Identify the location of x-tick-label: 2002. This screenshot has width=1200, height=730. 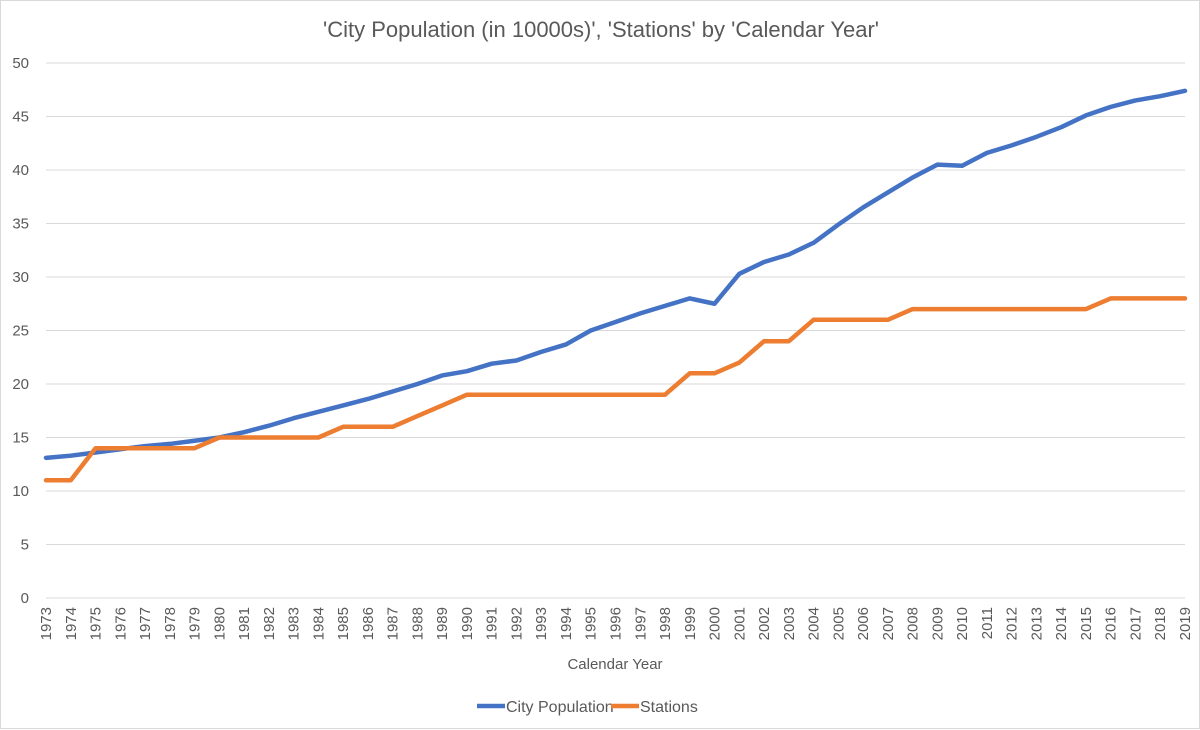
(764, 623).